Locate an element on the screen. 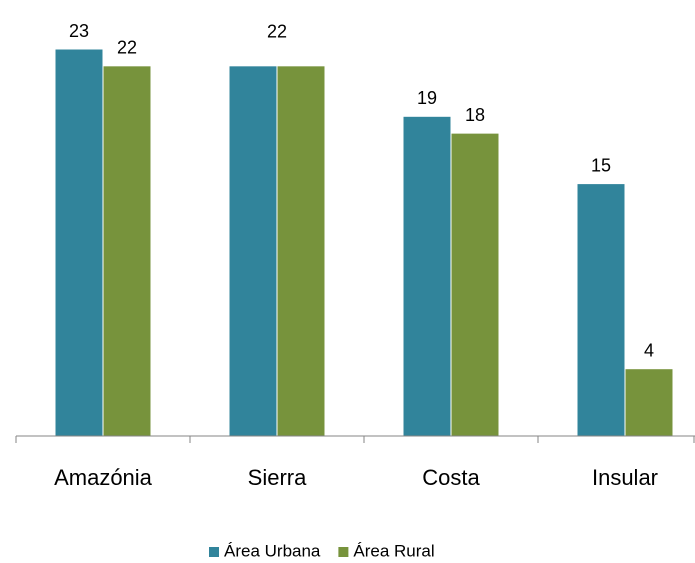 The height and width of the screenshot is (563, 695). data-label: 19 is located at coordinates (427, 98).